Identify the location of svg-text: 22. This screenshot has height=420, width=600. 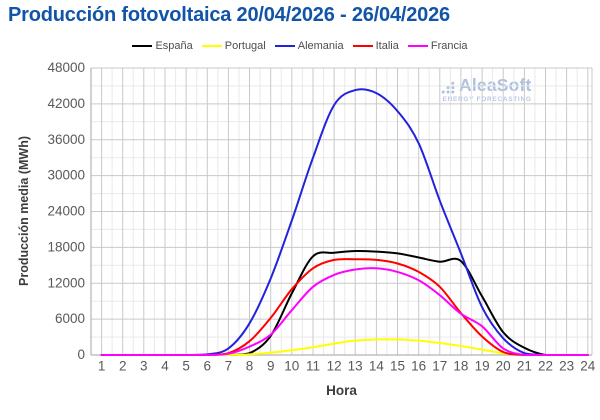
(545, 366).